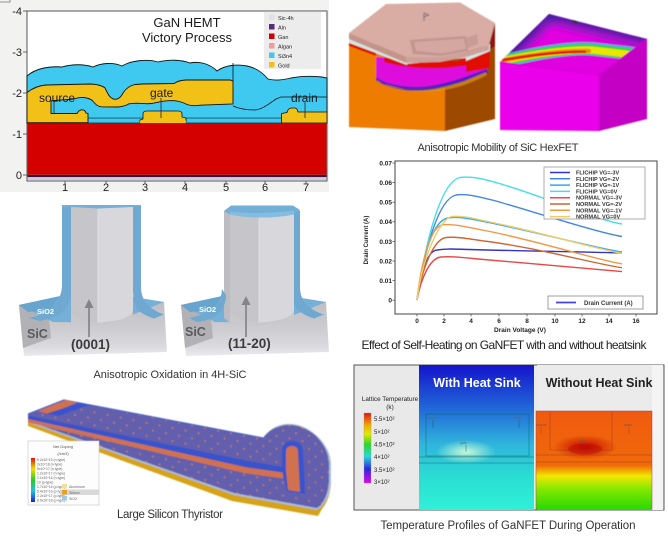 Image resolution: width=668 pixels, height=540 pixels. I want to click on svg-text: Silicon, so click(74, 493).